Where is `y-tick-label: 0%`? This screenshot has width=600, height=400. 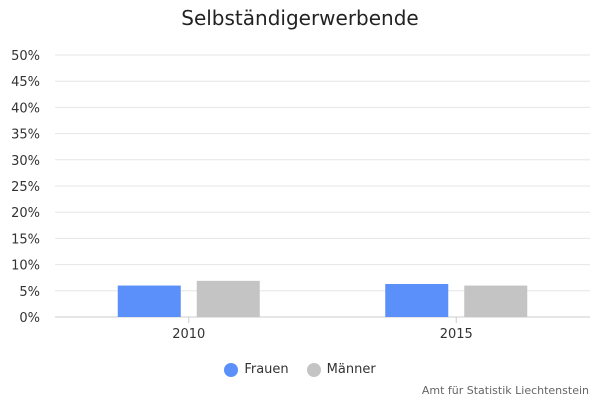
y-tick-label: 0% is located at coordinates (29, 318).